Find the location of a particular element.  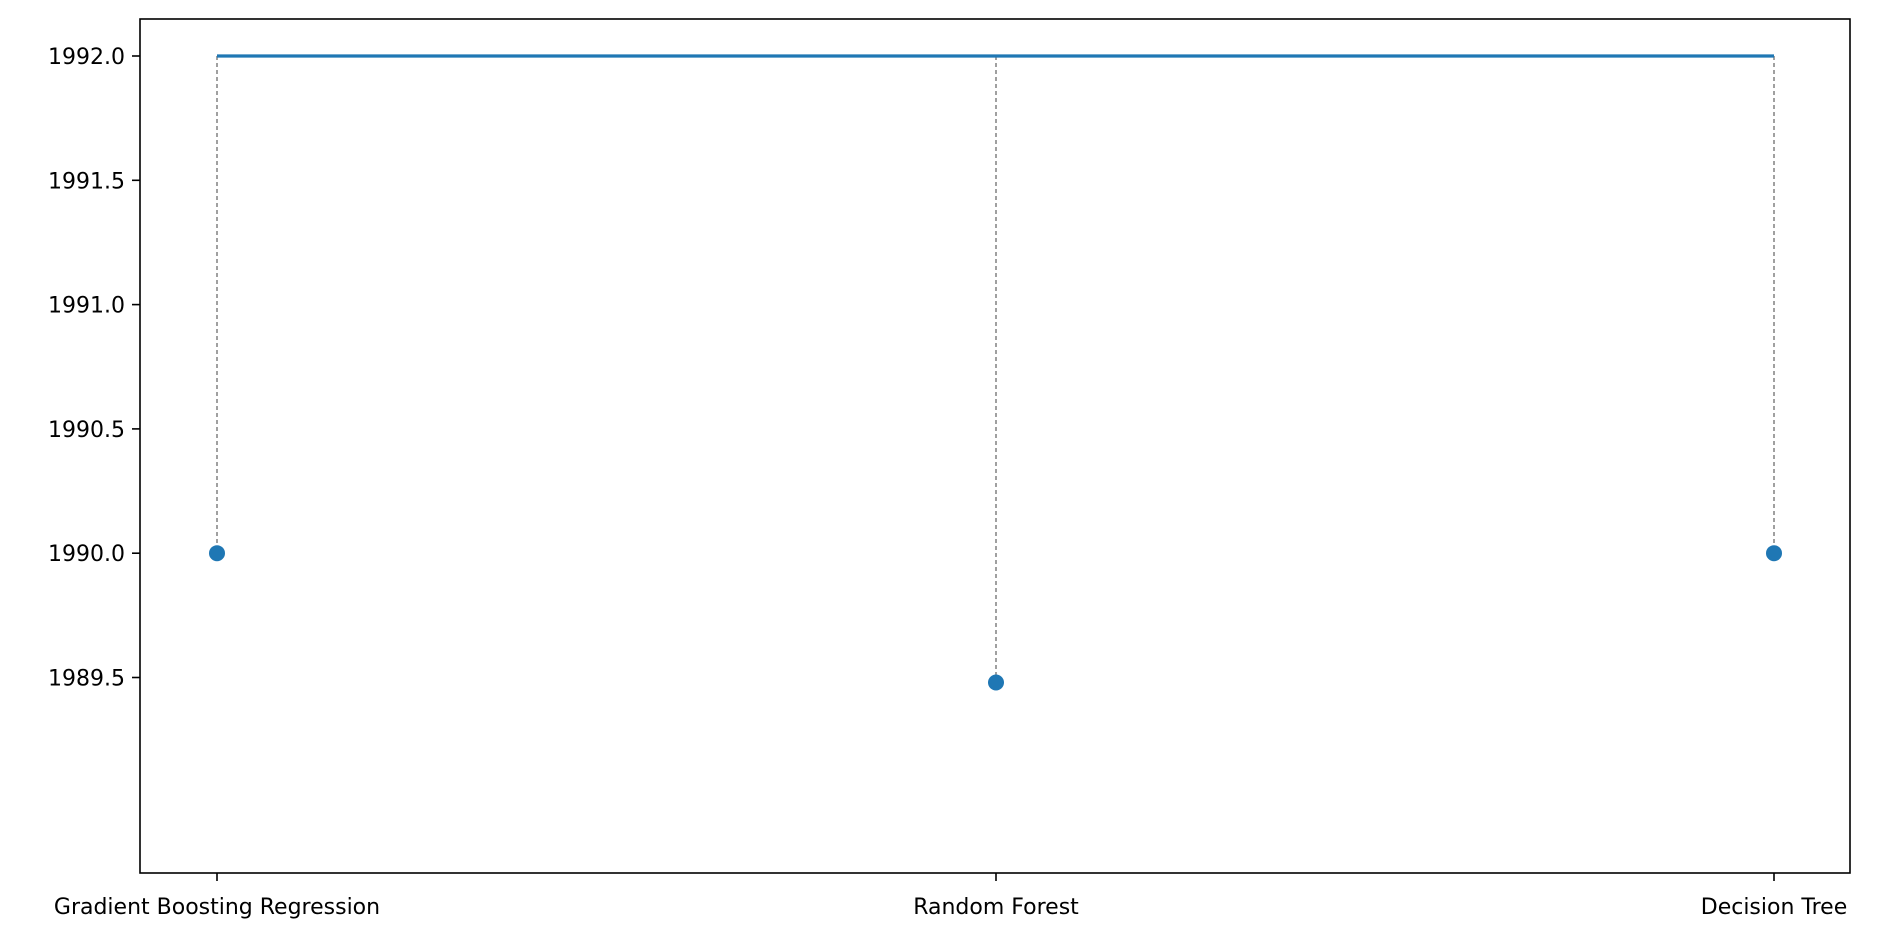

x-tick-label: Random Forest is located at coordinates (996, 907).